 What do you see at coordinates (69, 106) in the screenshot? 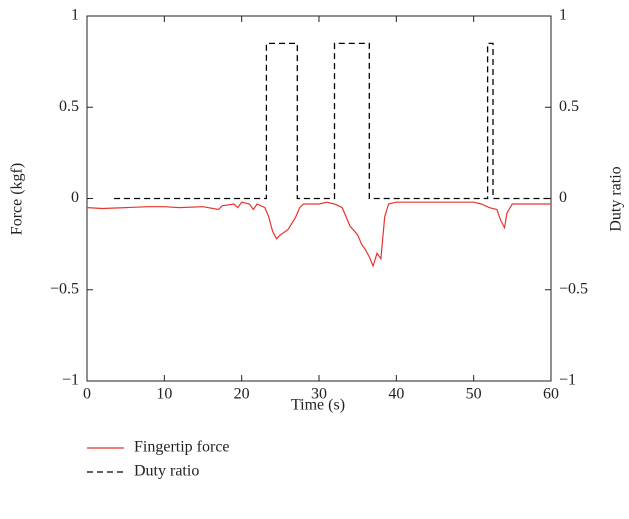
I see `y-tick-label: 0.5` at bounding box center [69, 106].